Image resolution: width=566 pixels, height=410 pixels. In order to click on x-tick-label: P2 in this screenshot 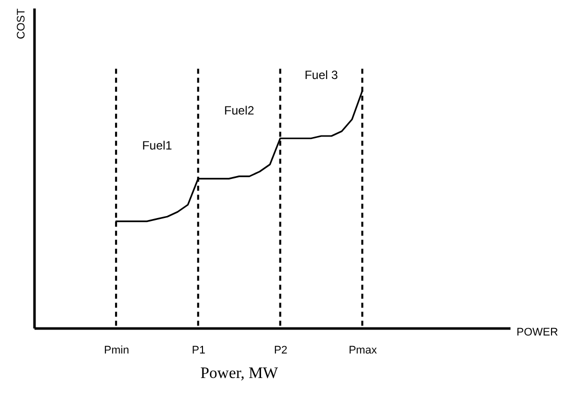, I will do `click(281, 350)`.